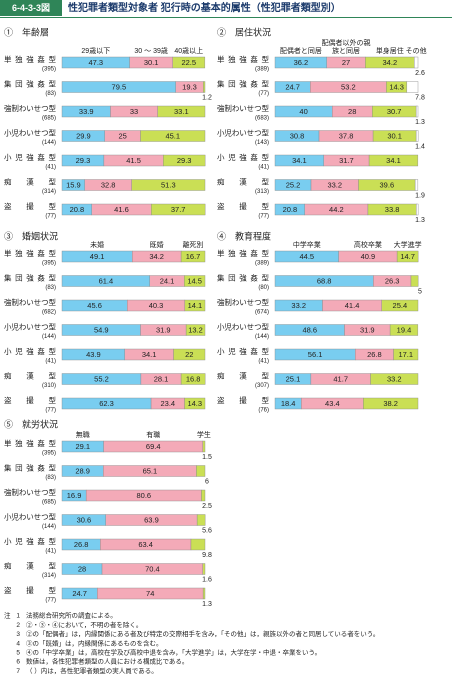 This screenshot has height=678, width=452. What do you see at coordinates (293, 378) in the screenshot?
I see `value-label: 25.1` at bounding box center [293, 378].